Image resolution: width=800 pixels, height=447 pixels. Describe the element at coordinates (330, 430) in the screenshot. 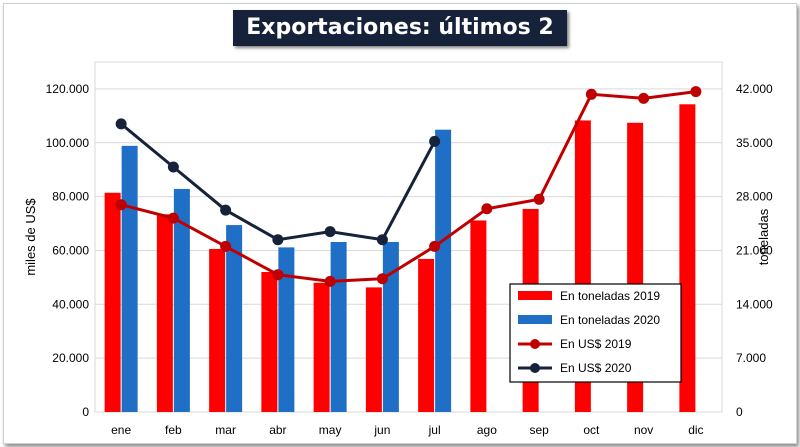

I see `x-tick-label: may` at that location.